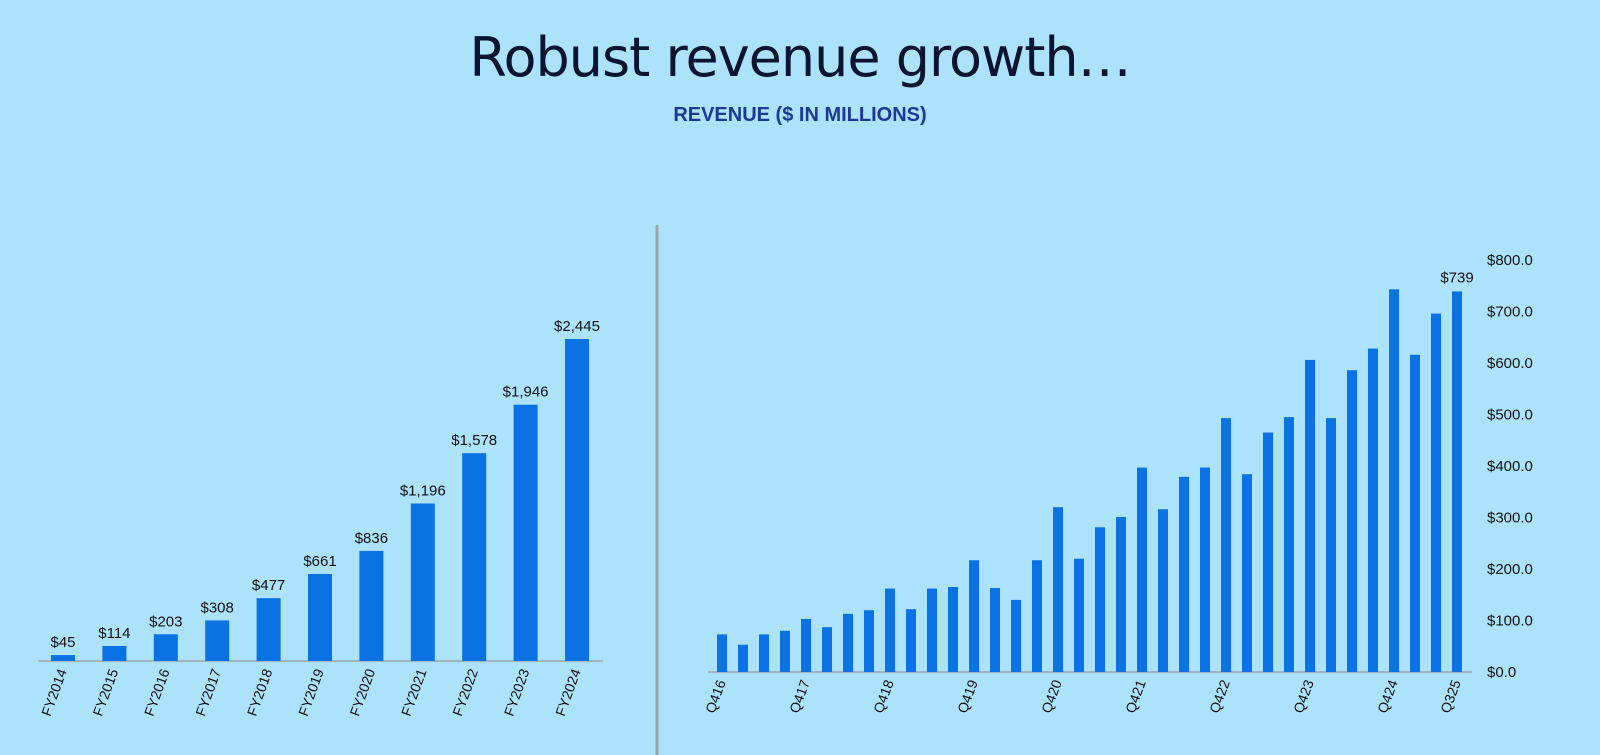  Describe the element at coordinates (1510, 621) in the screenshot. I see `quarterly-y-tick-label: $100.0` at that location.